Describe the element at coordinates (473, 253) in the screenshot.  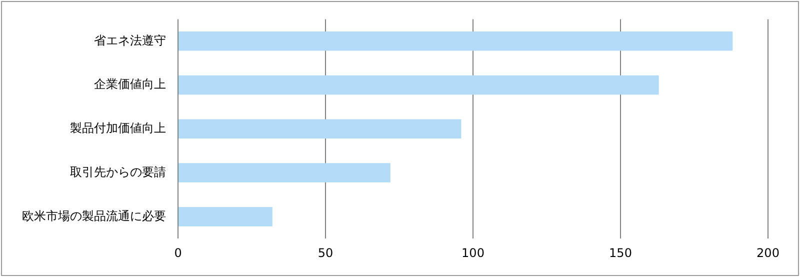
I see `x-tick-label: 100` at that location.